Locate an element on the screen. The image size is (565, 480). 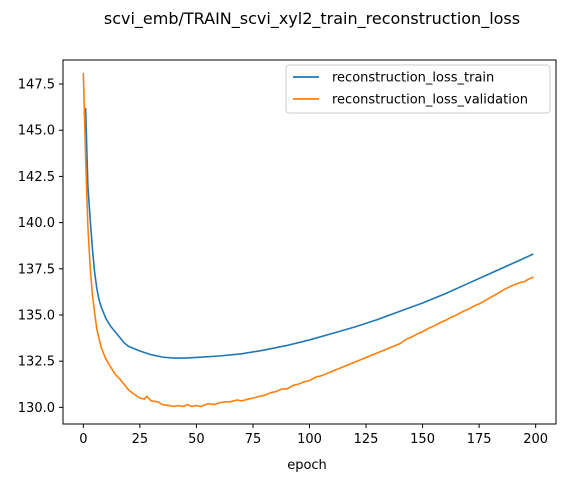
x-axis: 0 25 50 75 100 125 150 175 200 is located at coordinates (313, 435).